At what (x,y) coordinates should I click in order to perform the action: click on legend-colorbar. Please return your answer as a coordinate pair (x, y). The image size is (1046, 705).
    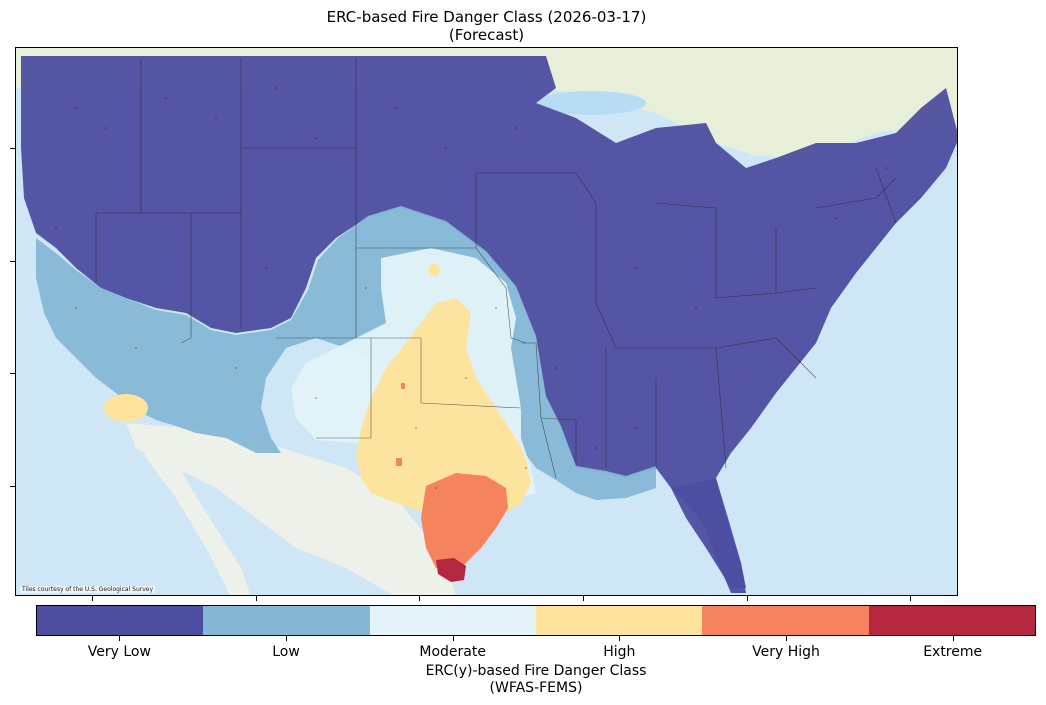
    Looking at the image, I should click on (536, 620).